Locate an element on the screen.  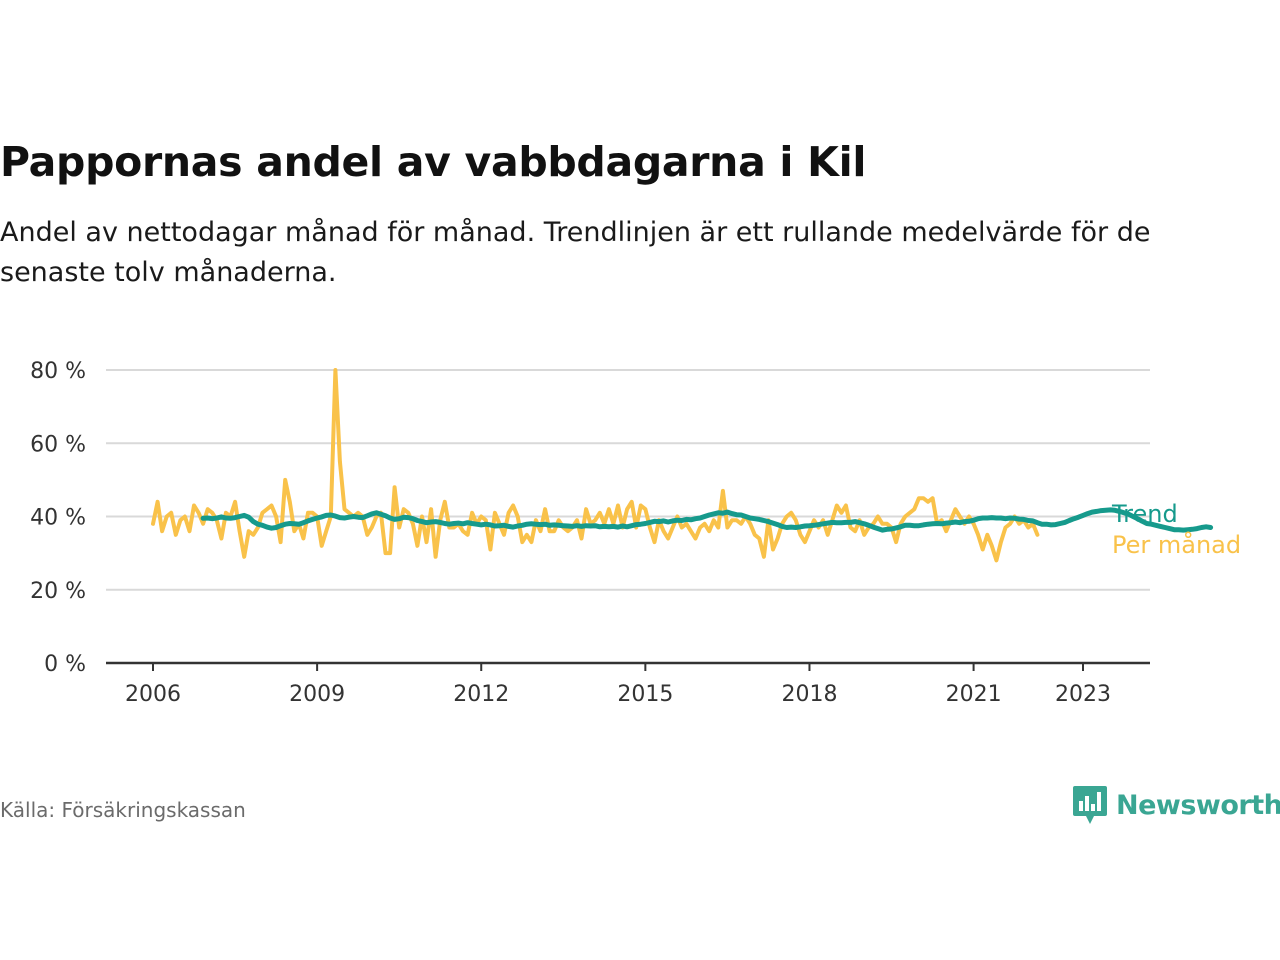
x-tick-label: 2018 is located at coordinates (809, 694).